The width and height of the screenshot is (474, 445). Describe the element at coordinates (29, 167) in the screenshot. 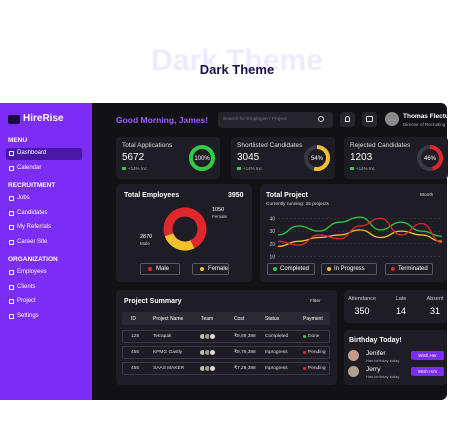

I see `nav-item: Calendar` at that location.